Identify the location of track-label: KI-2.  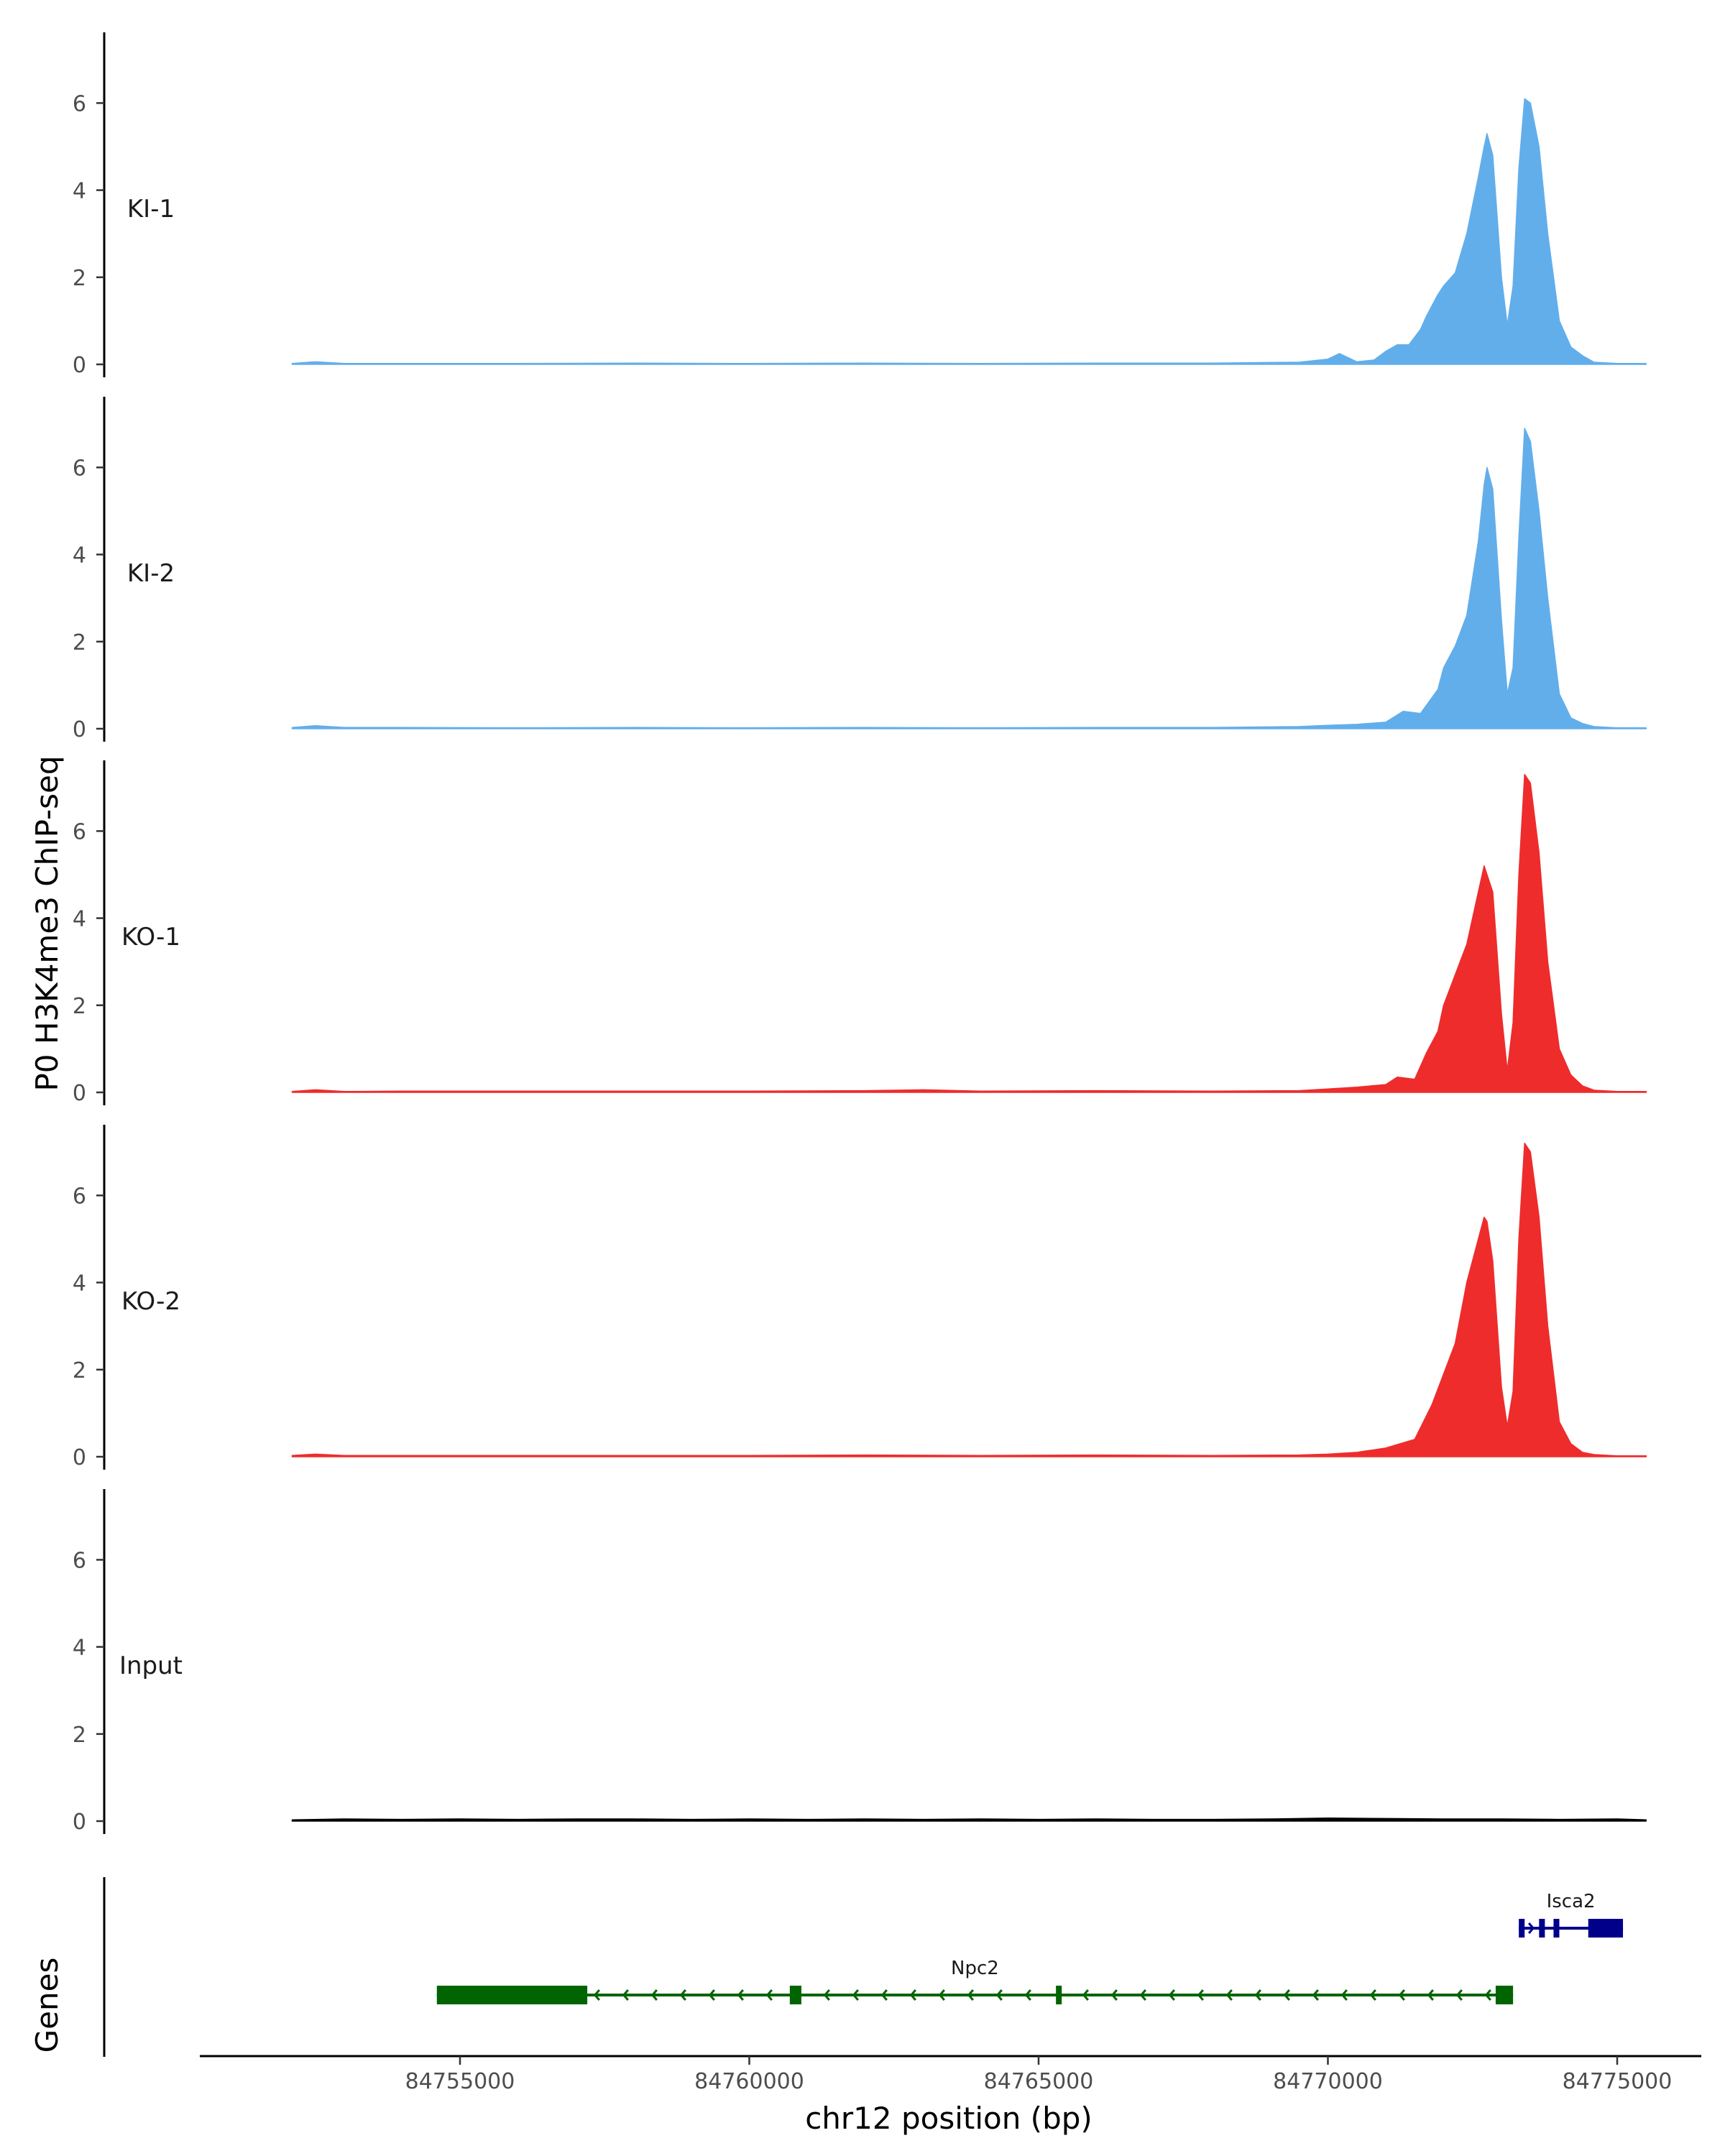
(151, 573).